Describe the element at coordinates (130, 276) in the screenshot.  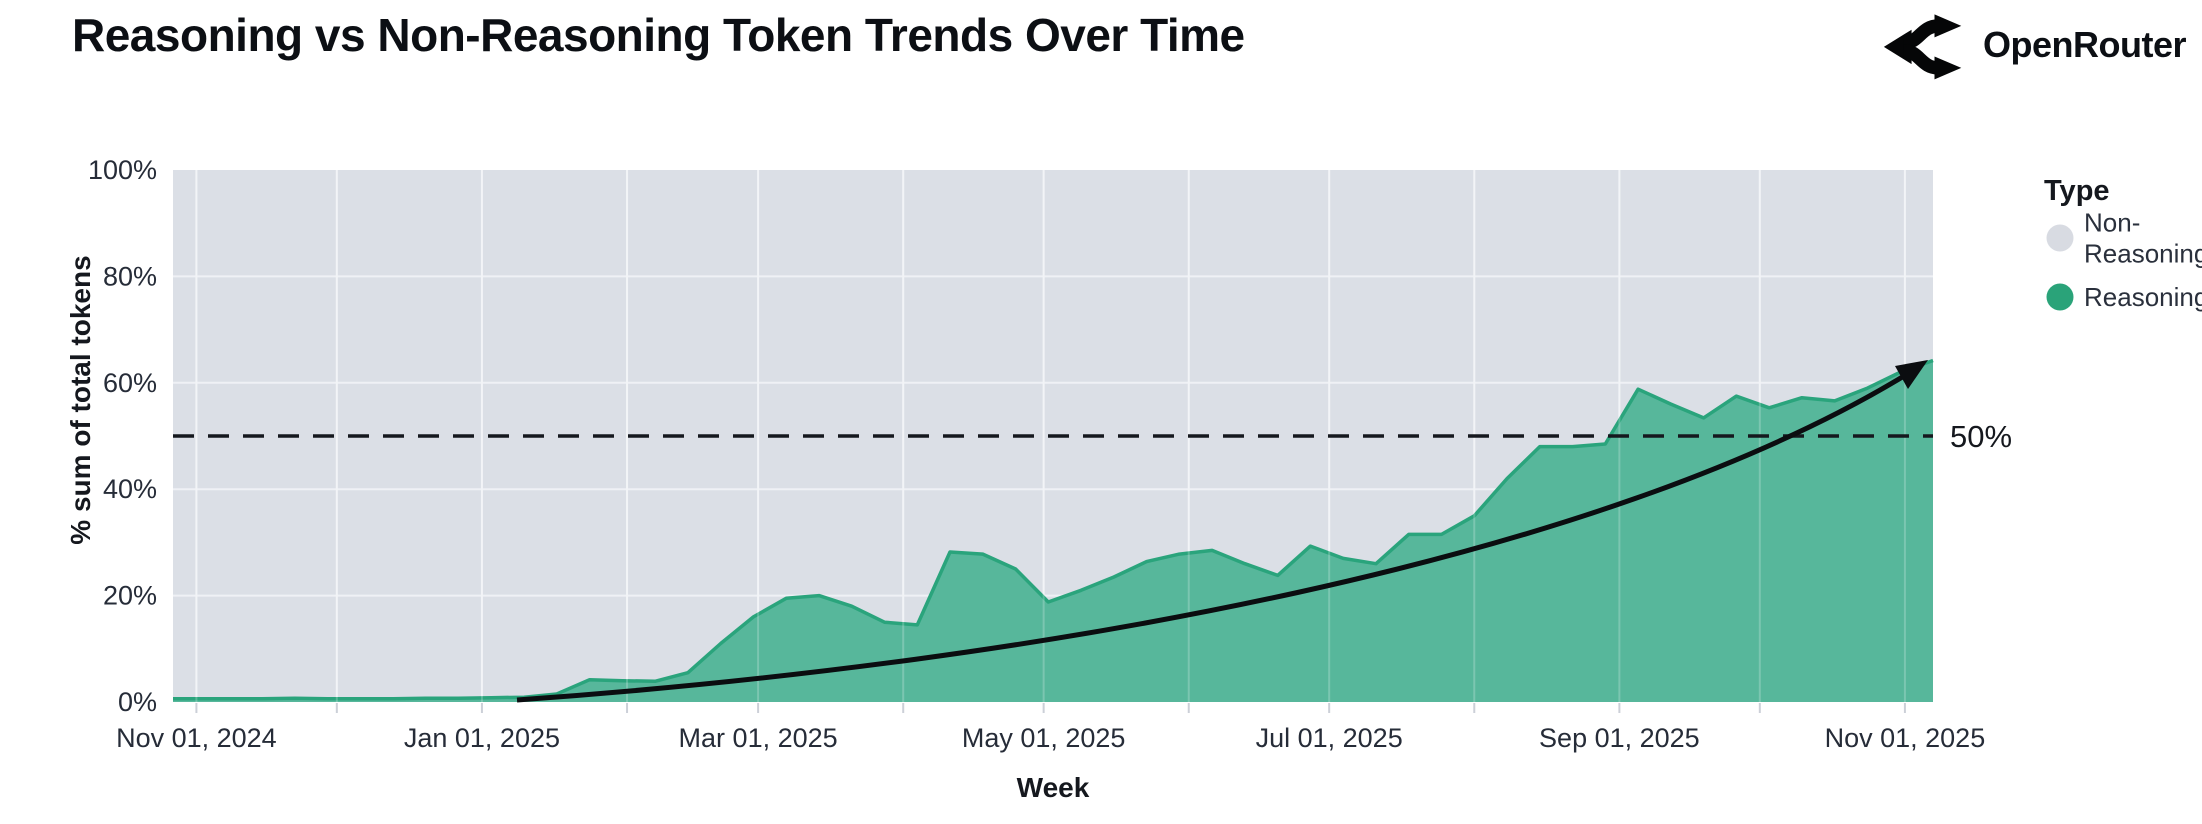
I see `y-tick-label: 80%` at that location.